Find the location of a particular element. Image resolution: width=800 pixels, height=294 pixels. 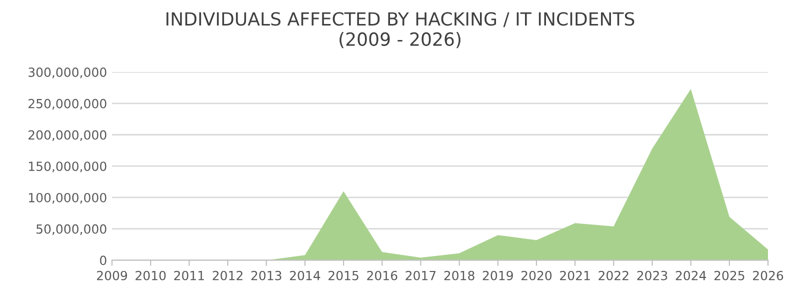

y-tick-label: 150,000,000 is located at coordinates (67, 167).